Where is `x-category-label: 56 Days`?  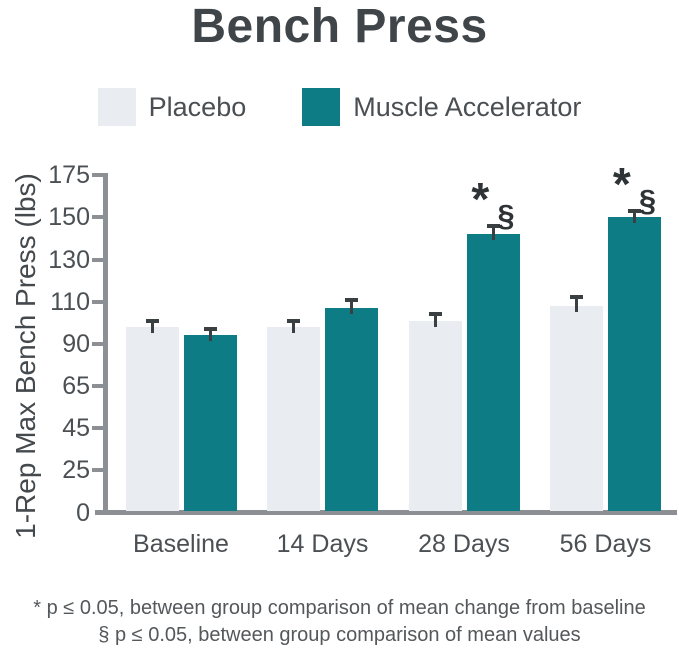 x-category-label: 56 Days is located at coordinates (605, 544).